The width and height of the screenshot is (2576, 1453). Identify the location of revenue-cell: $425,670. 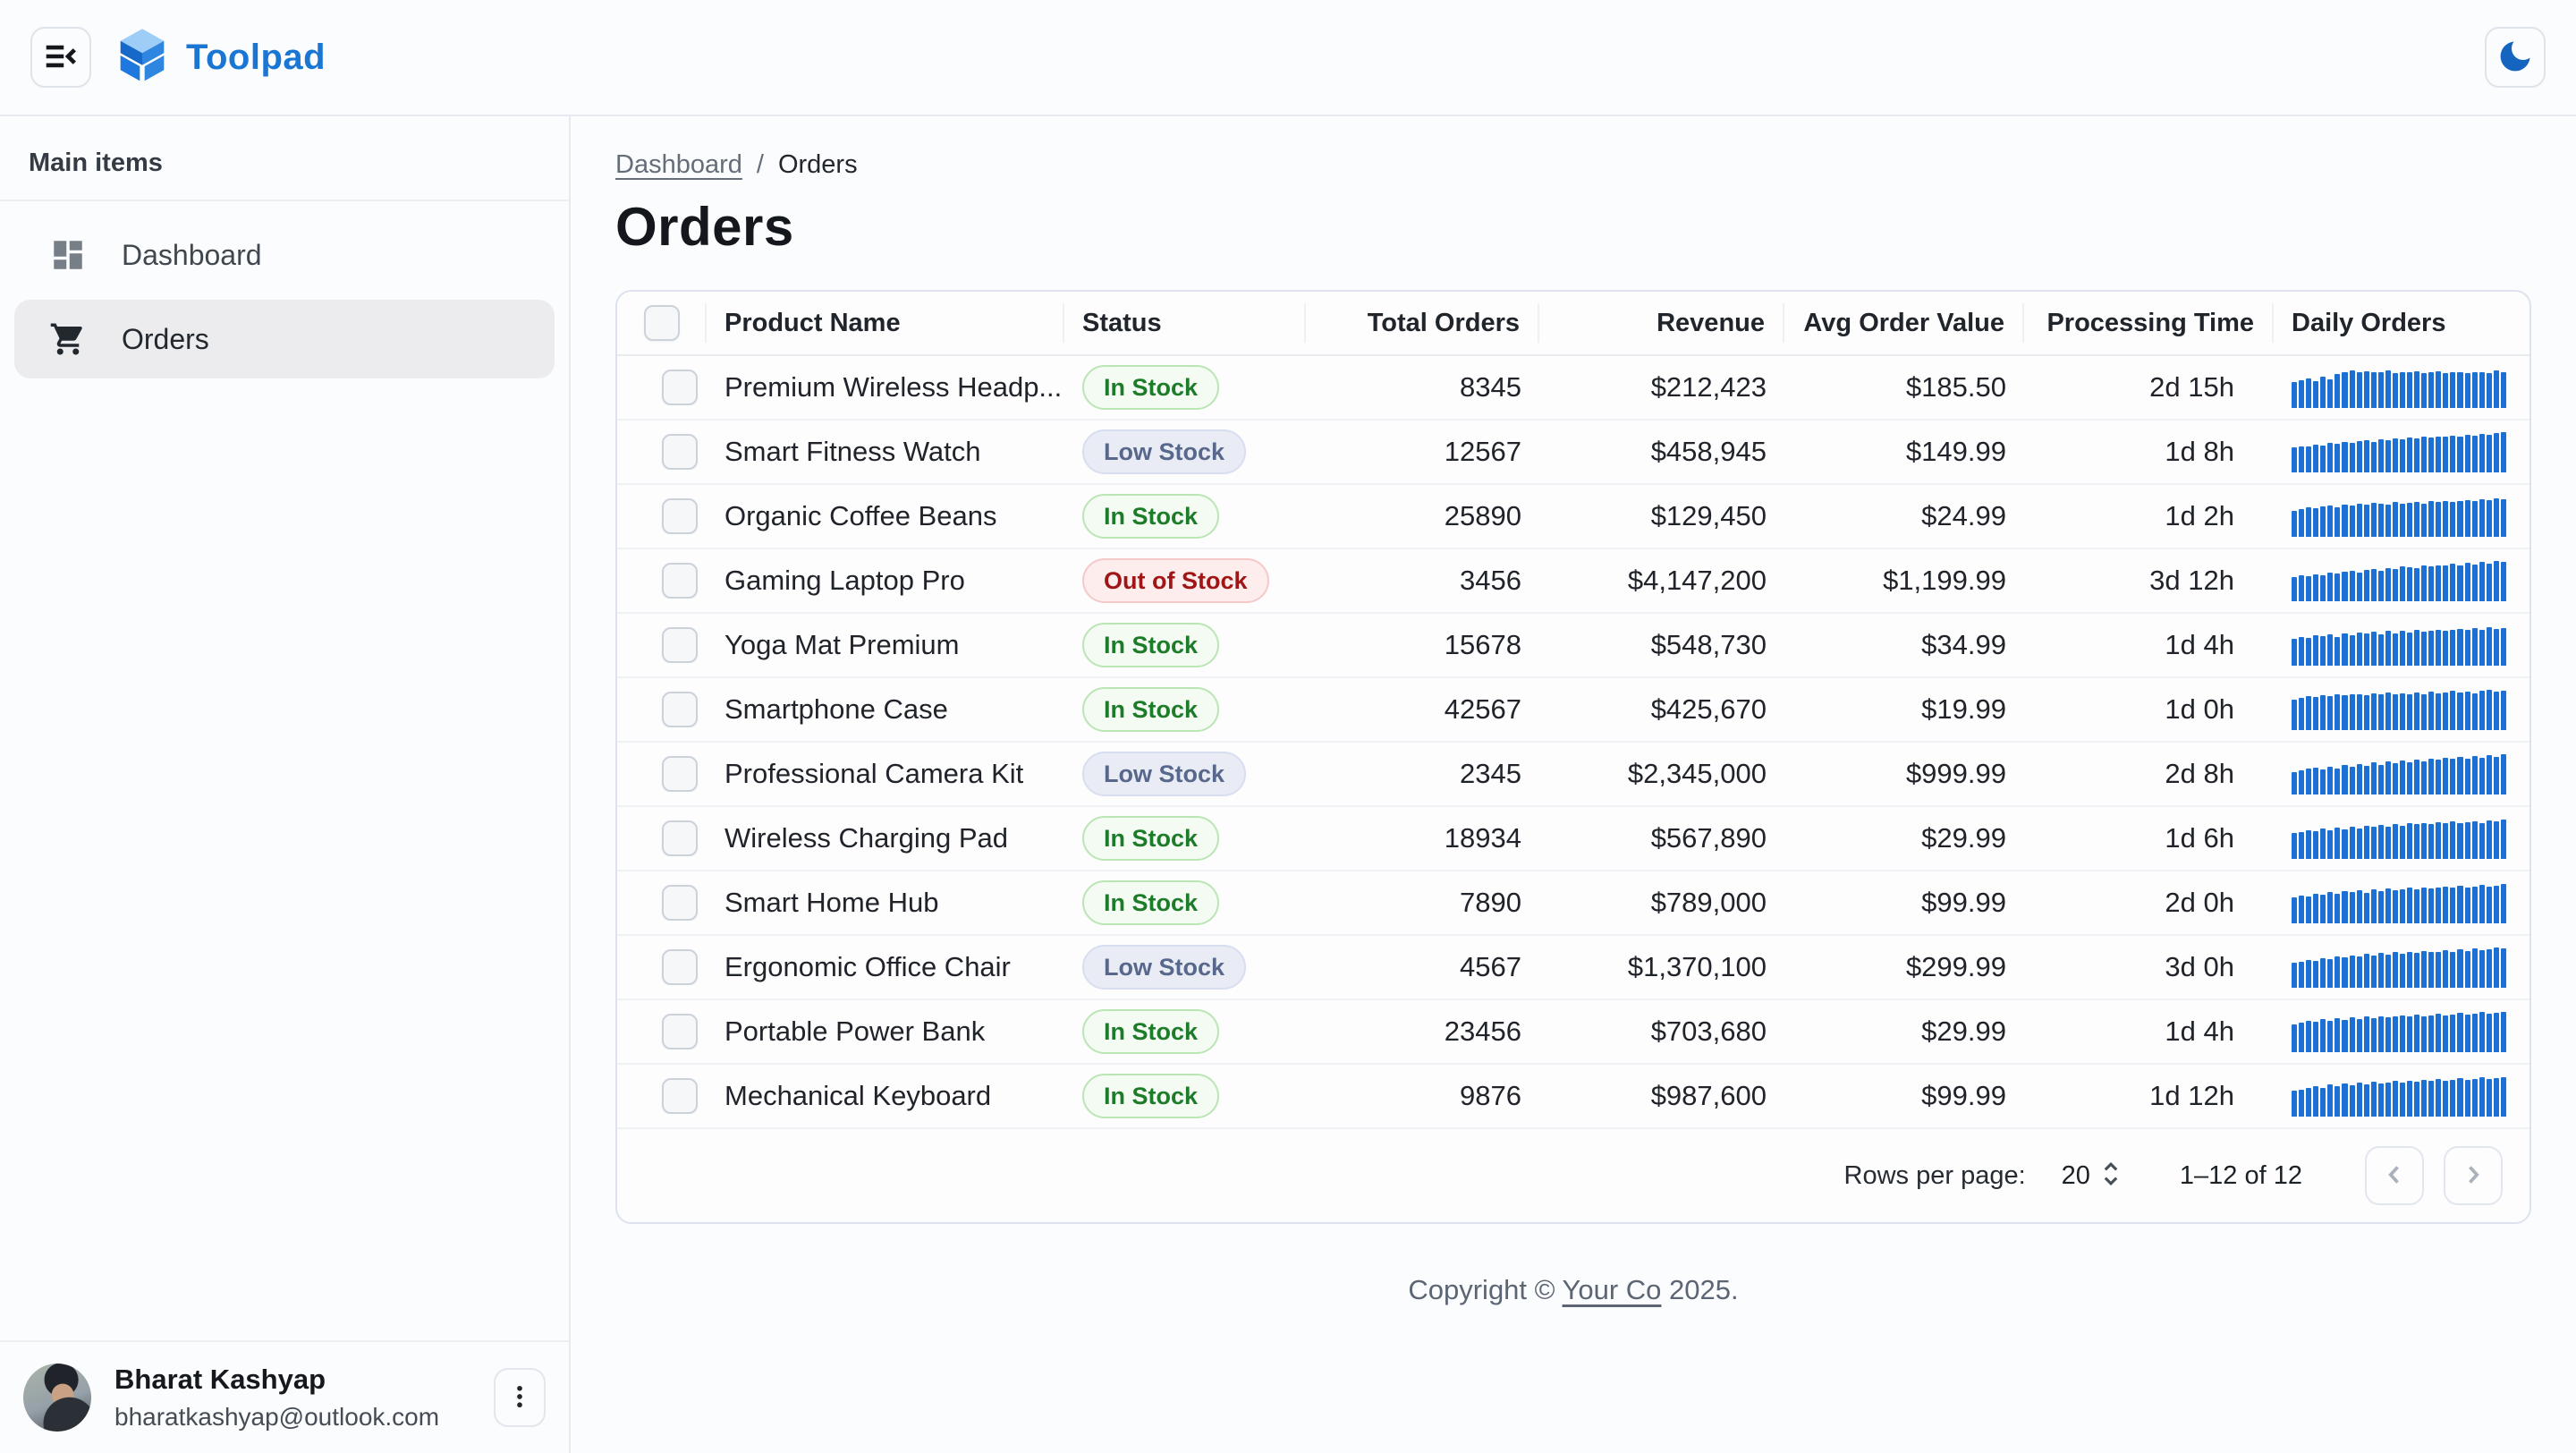
(1708, 709).